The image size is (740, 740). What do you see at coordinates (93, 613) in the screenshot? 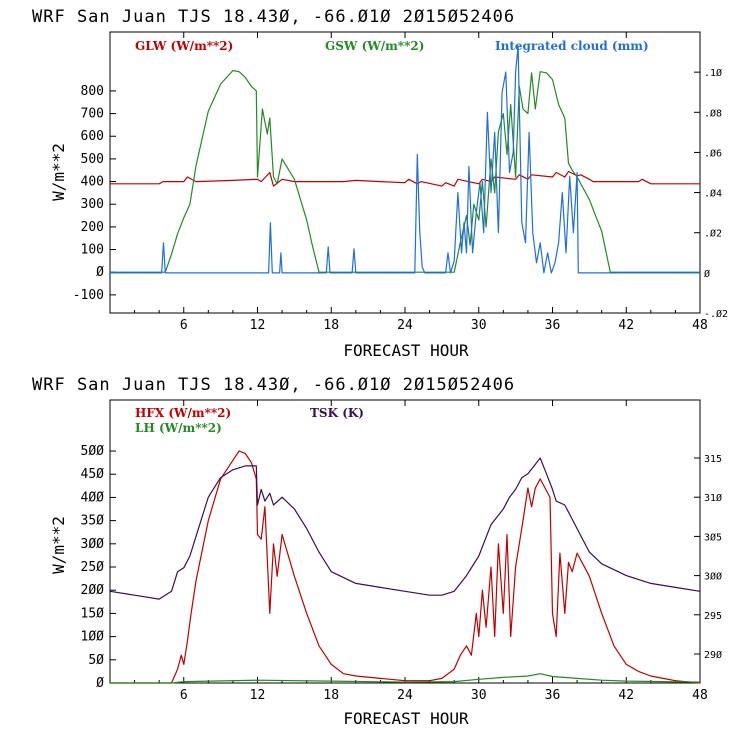
I see `y-tick-label: 15Ø` at bounding box center [93, 613].